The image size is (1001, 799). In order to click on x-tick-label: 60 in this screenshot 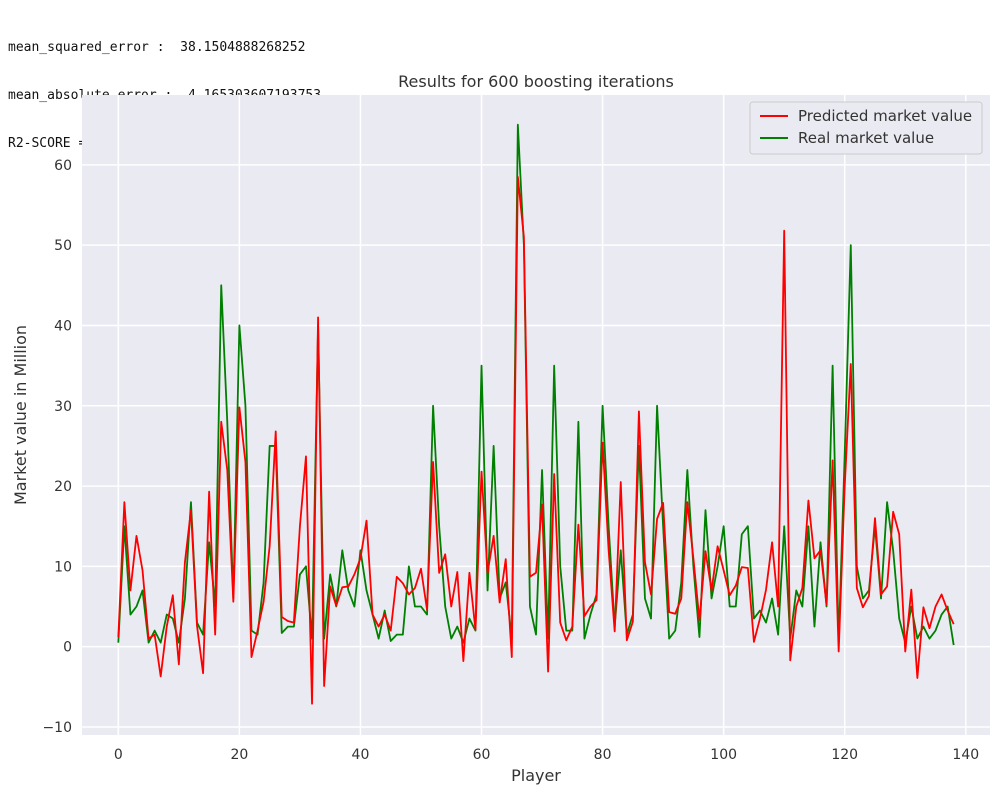, I will do `click(482, 755)`.